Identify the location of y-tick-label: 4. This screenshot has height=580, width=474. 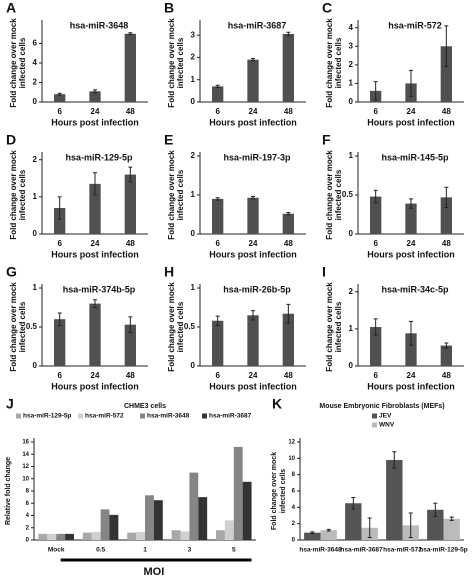
(351, 27).